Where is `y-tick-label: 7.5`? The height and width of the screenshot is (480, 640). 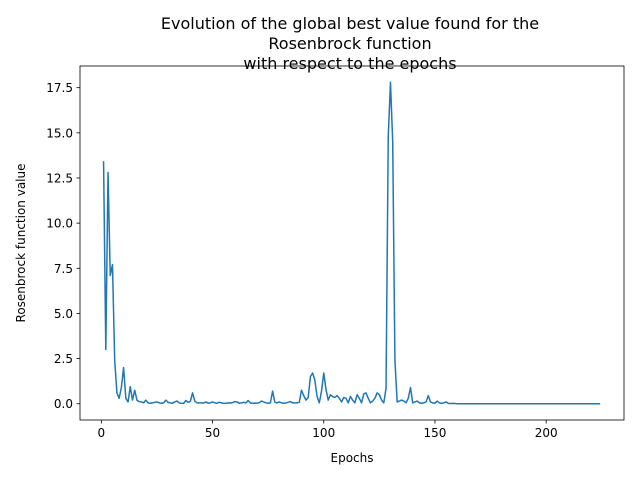 y-tick-label: 7.5 is located at coordinates (63, 269).